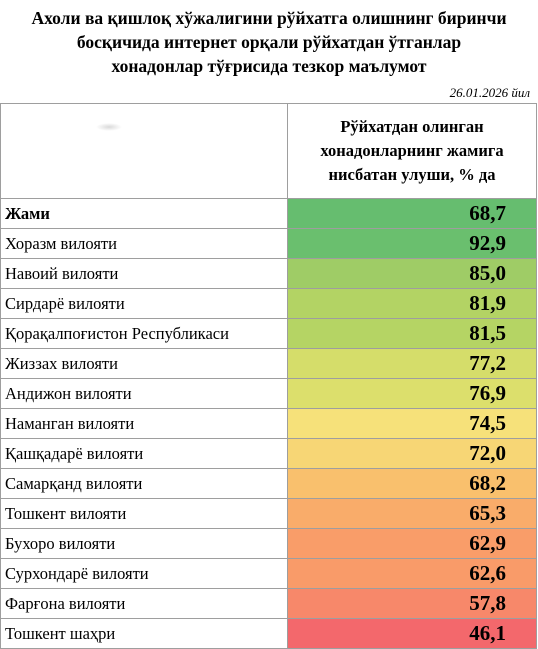  Describe the element at coordinates (412, 213) in the screenshot. I see `share-value-cell: 68,7` at that location.